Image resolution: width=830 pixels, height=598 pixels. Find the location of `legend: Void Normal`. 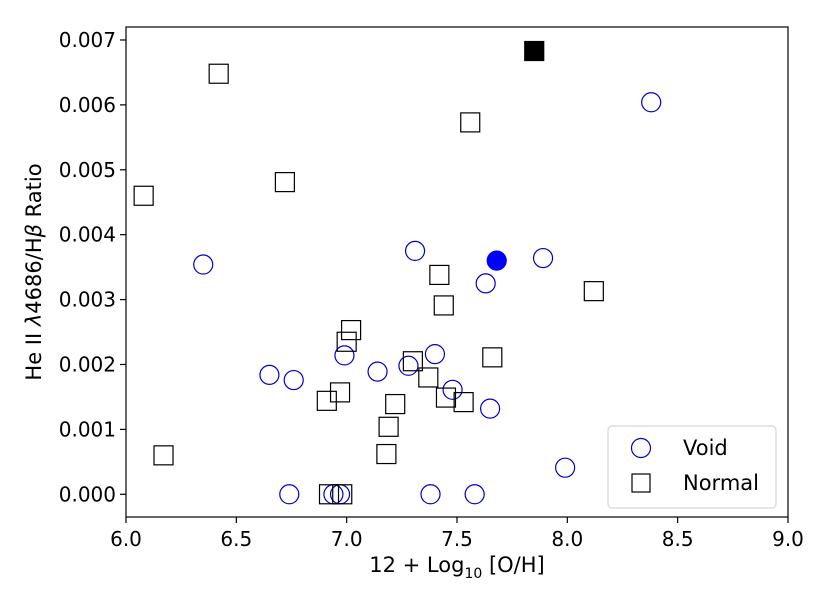

legend: Void Normal is located at coordinates (692, 467).